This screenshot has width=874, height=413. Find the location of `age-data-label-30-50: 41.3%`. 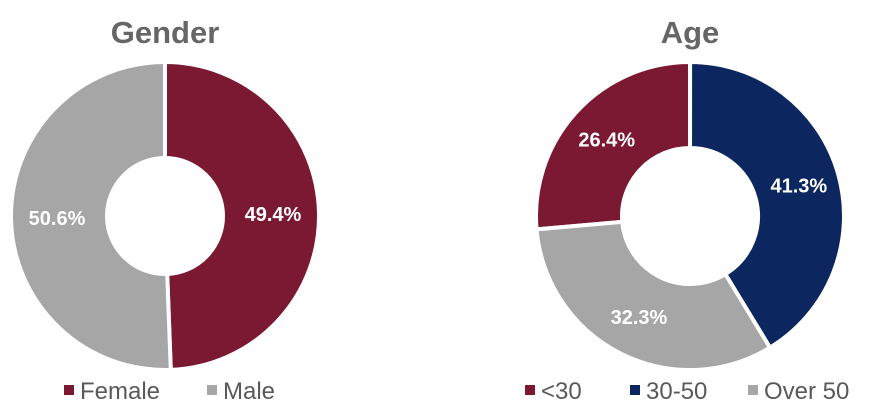

age-data-label-30-50: 41.3% is located at coordinates (798, 187).